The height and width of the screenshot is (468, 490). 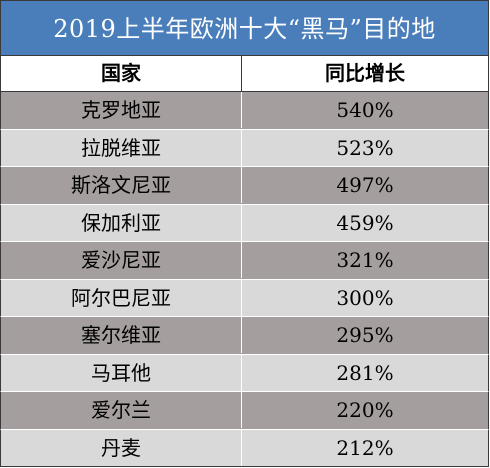 What do you see at coordinates (365, 185) in the screenshot?
I see `growth-cell: 497%` at bounding box center [365, 185].